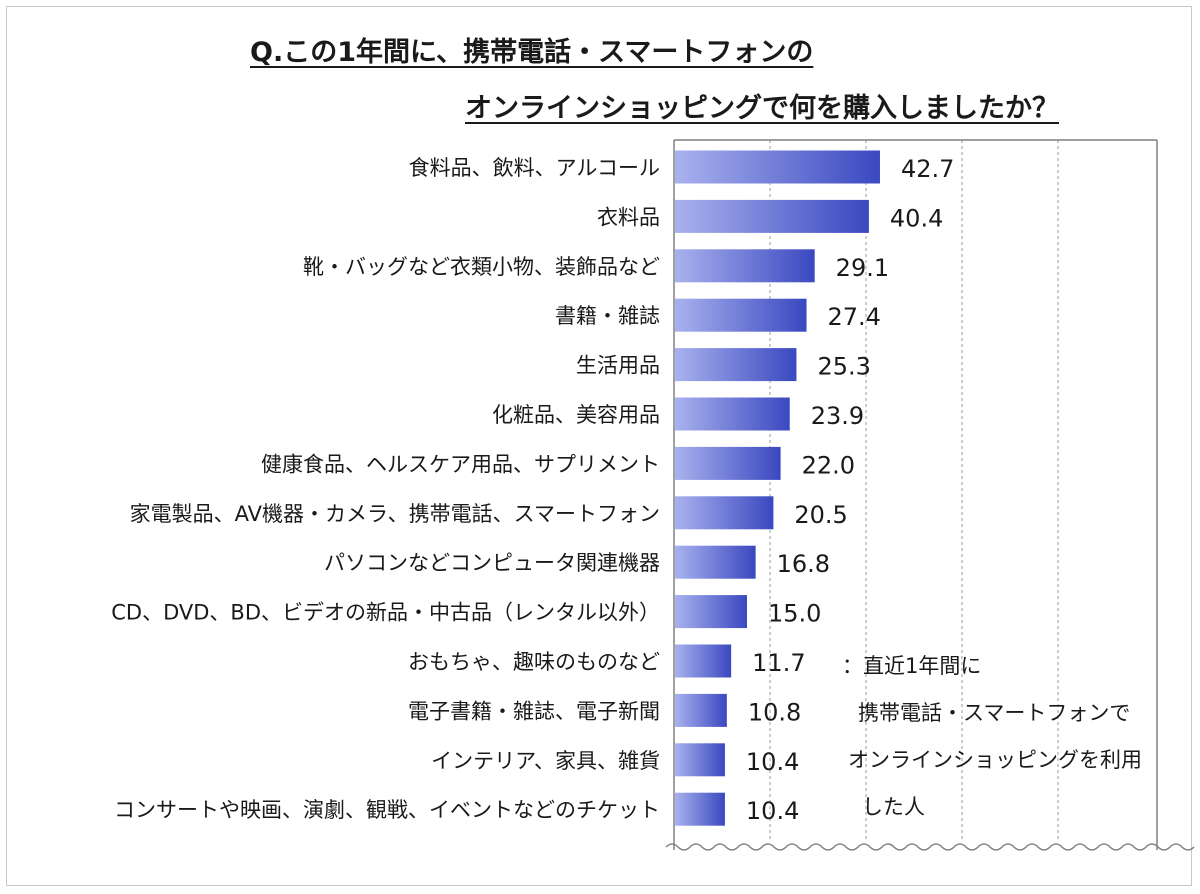 This screenshot has width=1200, height=894. What do you see at coordinates (843, 367) in the screenshot?
I see `value-label: 25.3` at bounding box center [843, 367].